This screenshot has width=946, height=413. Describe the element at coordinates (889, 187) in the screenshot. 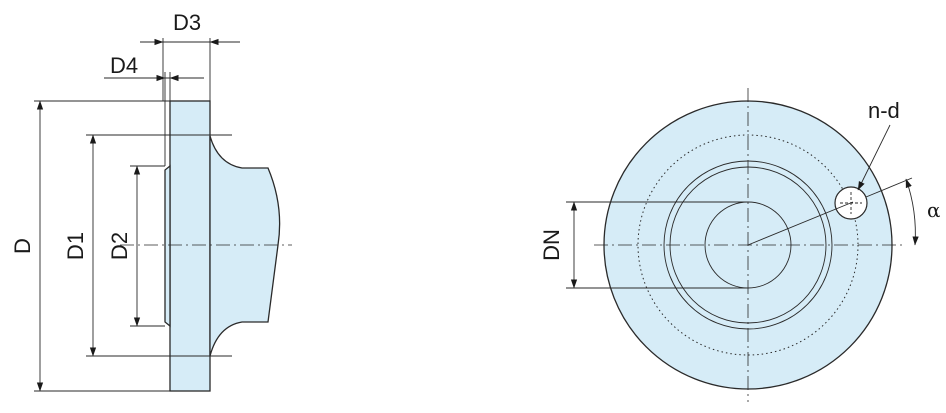

I see `alpha-ext-line` at that location.